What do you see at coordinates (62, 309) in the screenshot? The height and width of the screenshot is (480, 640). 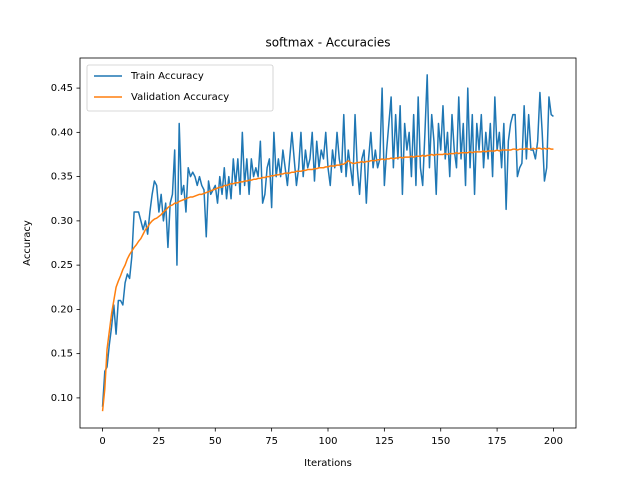 I see `y-tick-label: 0.20` at bounding box center [62, 309].